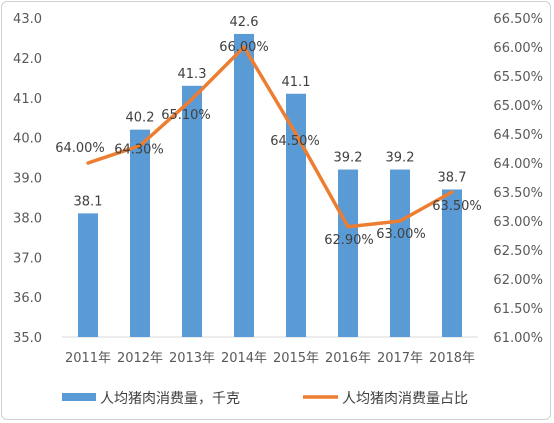 Image resolution: width=554 pixels, height=423 pixels. What do you see at coordinates (192, 74) in the screenshot?
I see `bar-data-label: 41.3` at bounding box center [192, 74].